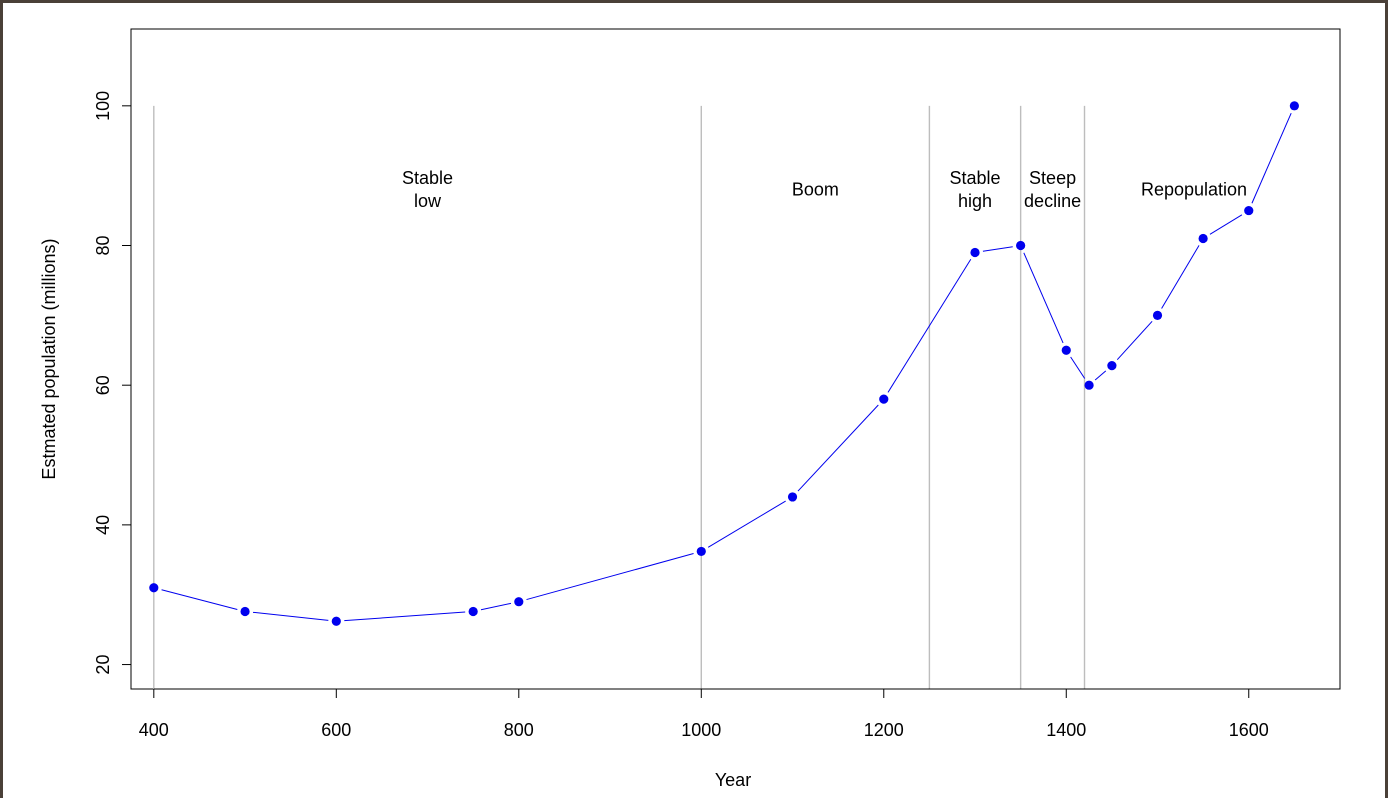  Describe the element at coordinates (103, 245) in the screenshot. I see `y-tick-label-80: 80` at that location.